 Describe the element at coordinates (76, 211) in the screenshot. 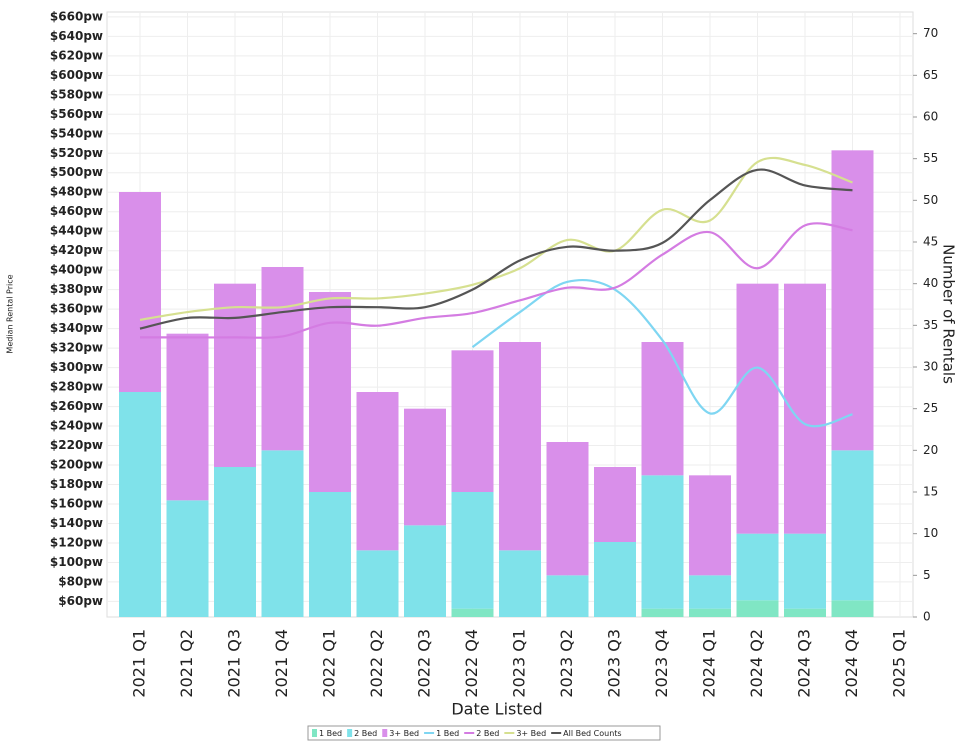

I see `y-tick-label: $460pw` at that location.